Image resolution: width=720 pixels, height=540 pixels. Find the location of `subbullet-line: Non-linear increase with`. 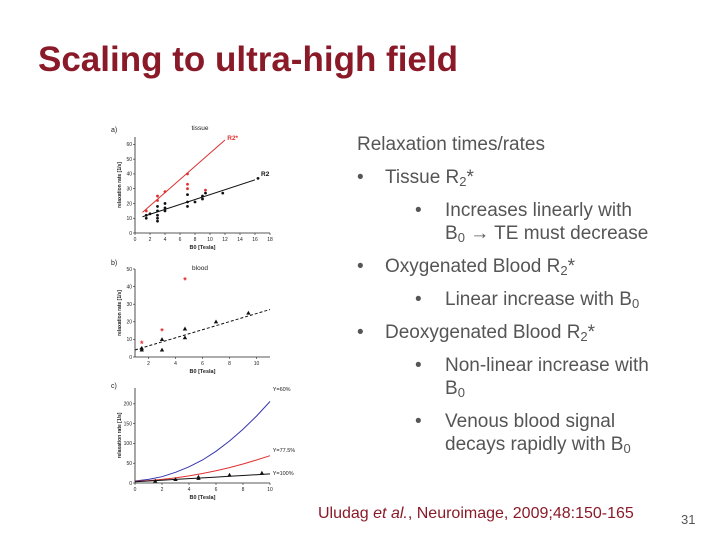

subbullet-line: Non-linear increase with is located at coordinates (547, 365).